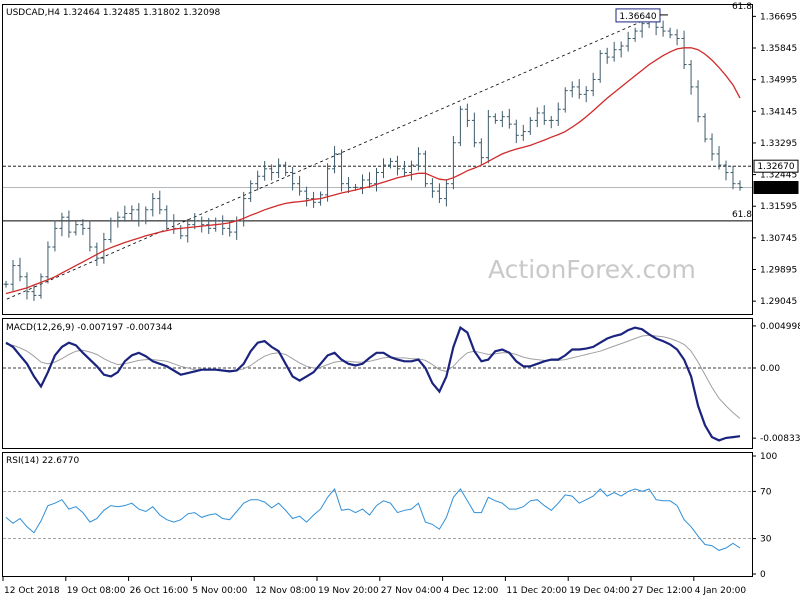 This screenshot has height=600, width=800. What do you see at coordinates (536, 591) in the screenshot?
I see `time-axis-tick: 11 Dec 20:00` at bounding box center [536, 591].